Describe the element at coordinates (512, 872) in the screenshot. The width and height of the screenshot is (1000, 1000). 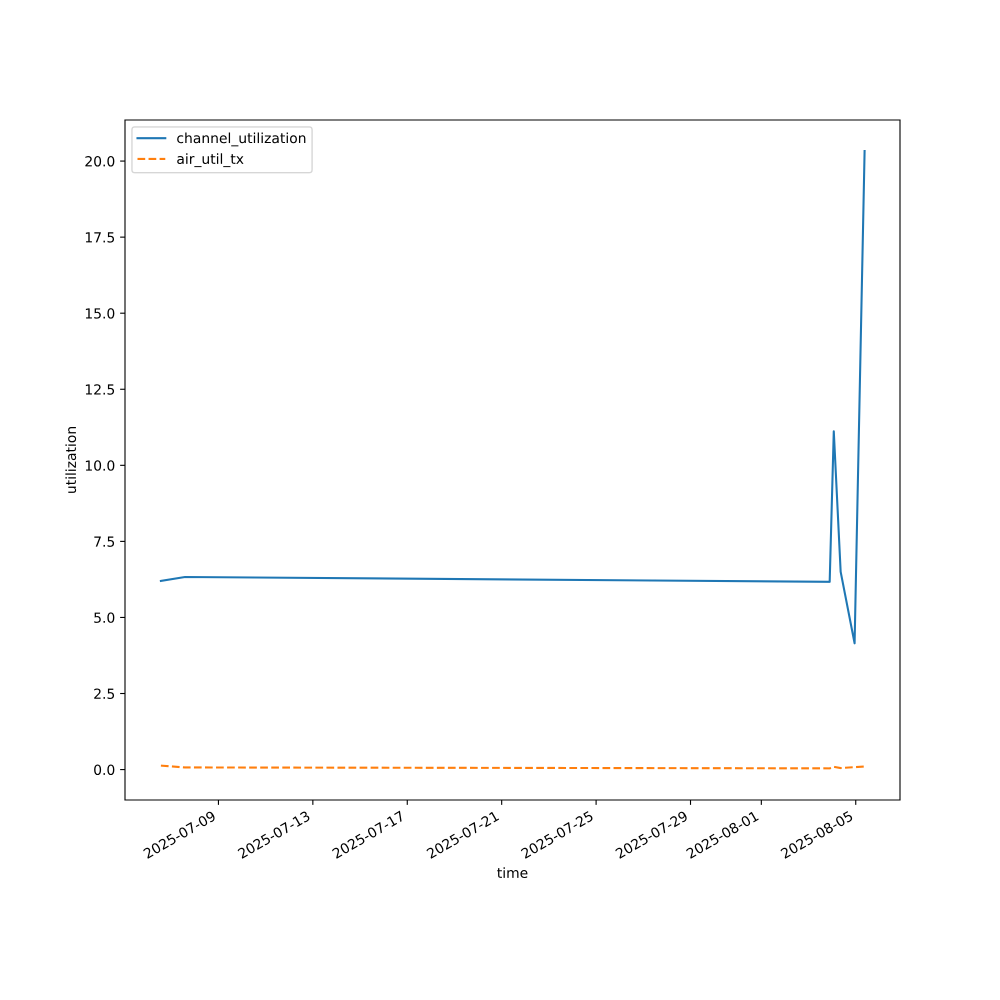
I see `x-axis-title: time` at that location.